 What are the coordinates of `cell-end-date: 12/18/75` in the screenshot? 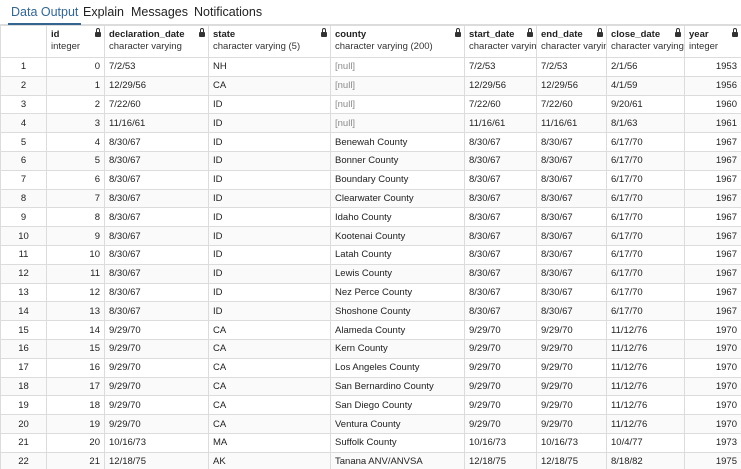 It's located at (571, 460).